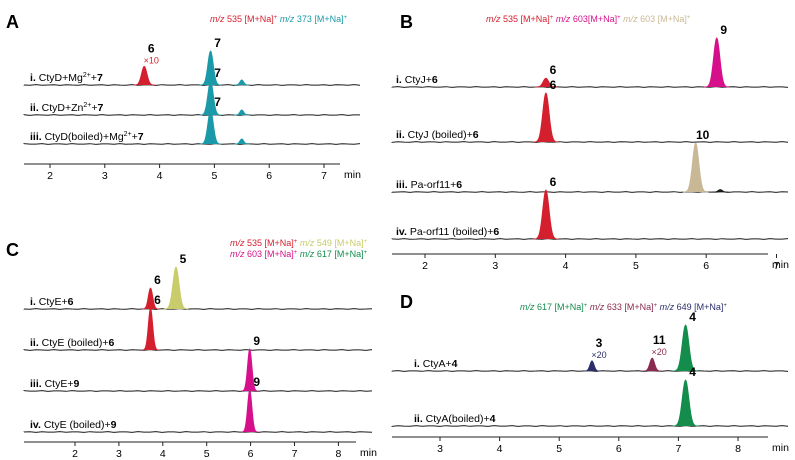 This screenshot has height=460, width=795. I want to click on trace-2: 6 ii. CtyJ (boiled)+6, so click(590, 110).